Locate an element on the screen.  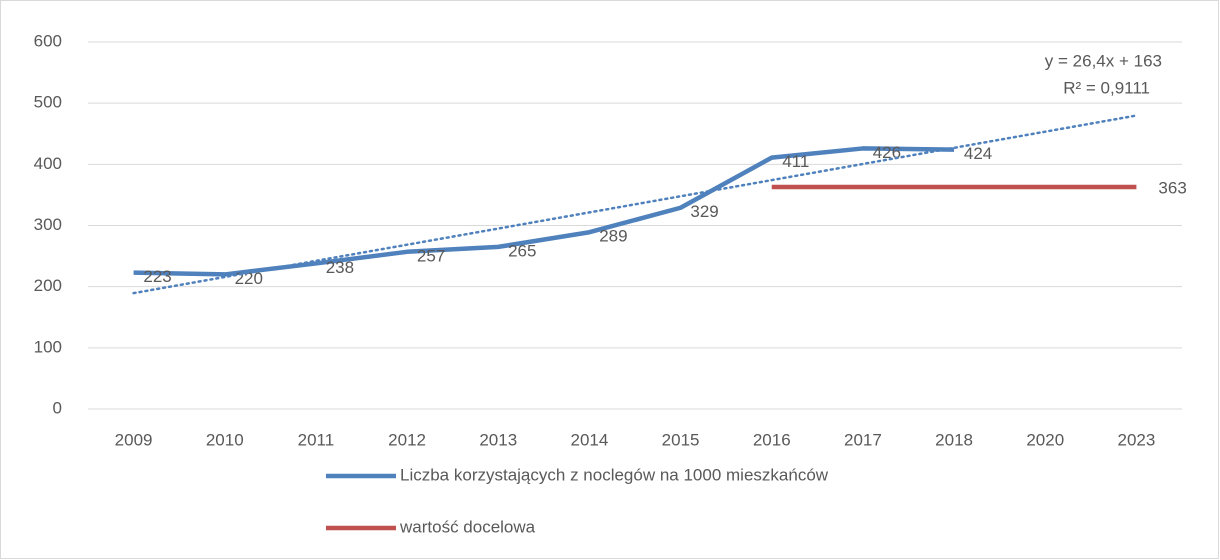
x-tick-label: 2023 is located at coordinates (1137, 439).